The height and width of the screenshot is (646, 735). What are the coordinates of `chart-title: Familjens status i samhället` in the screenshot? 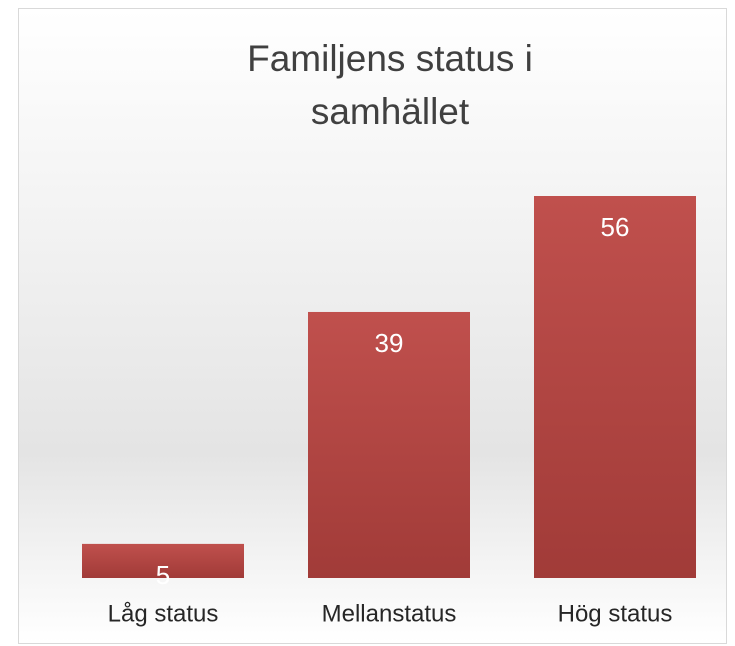 It's located at (390, 85).